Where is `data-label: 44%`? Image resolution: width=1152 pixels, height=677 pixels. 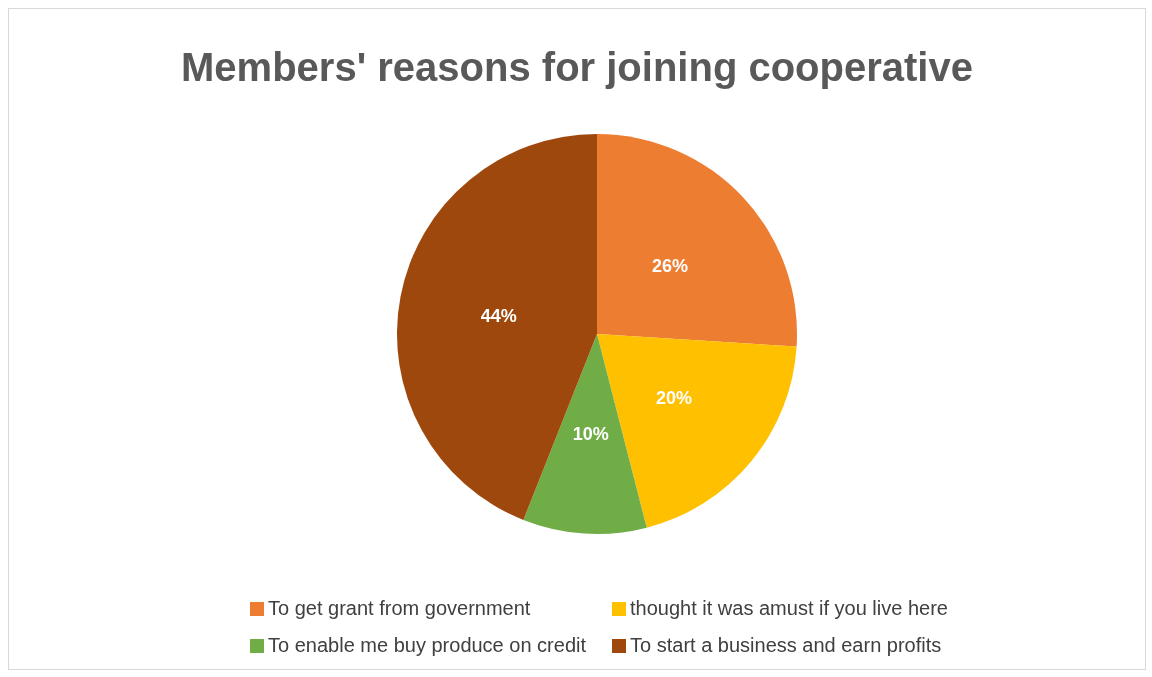 data-label: 44% is located at coordinates (498, 315).